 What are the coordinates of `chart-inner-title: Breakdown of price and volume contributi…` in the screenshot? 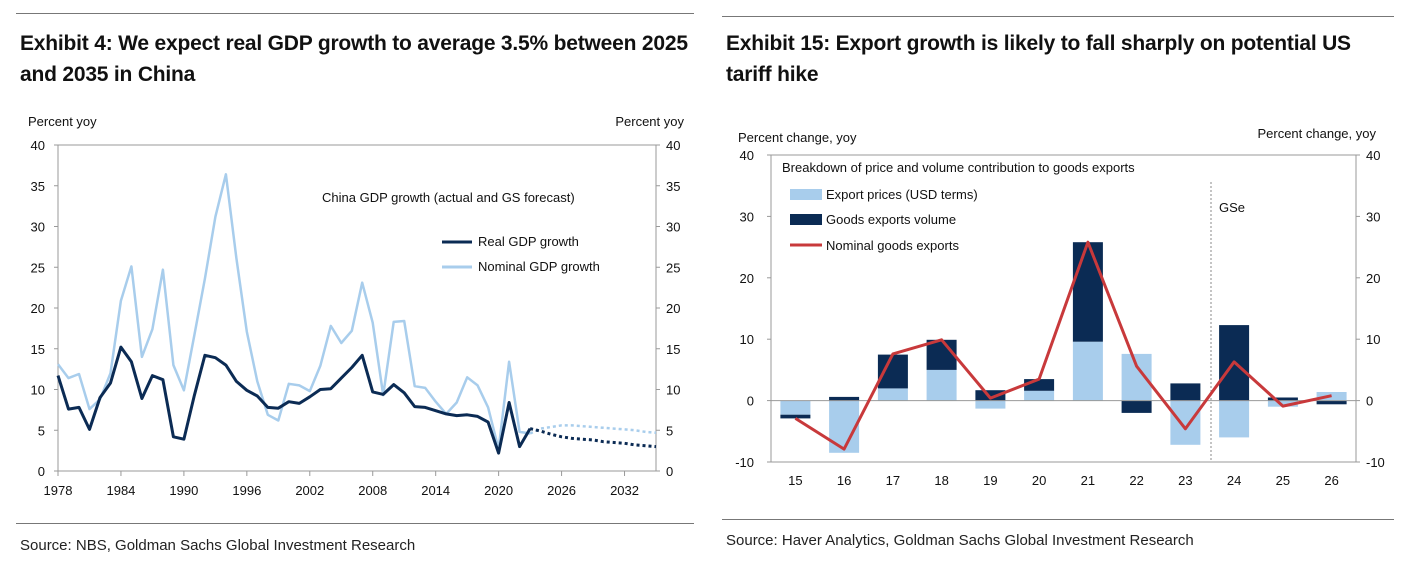 It's located at (958, 167).